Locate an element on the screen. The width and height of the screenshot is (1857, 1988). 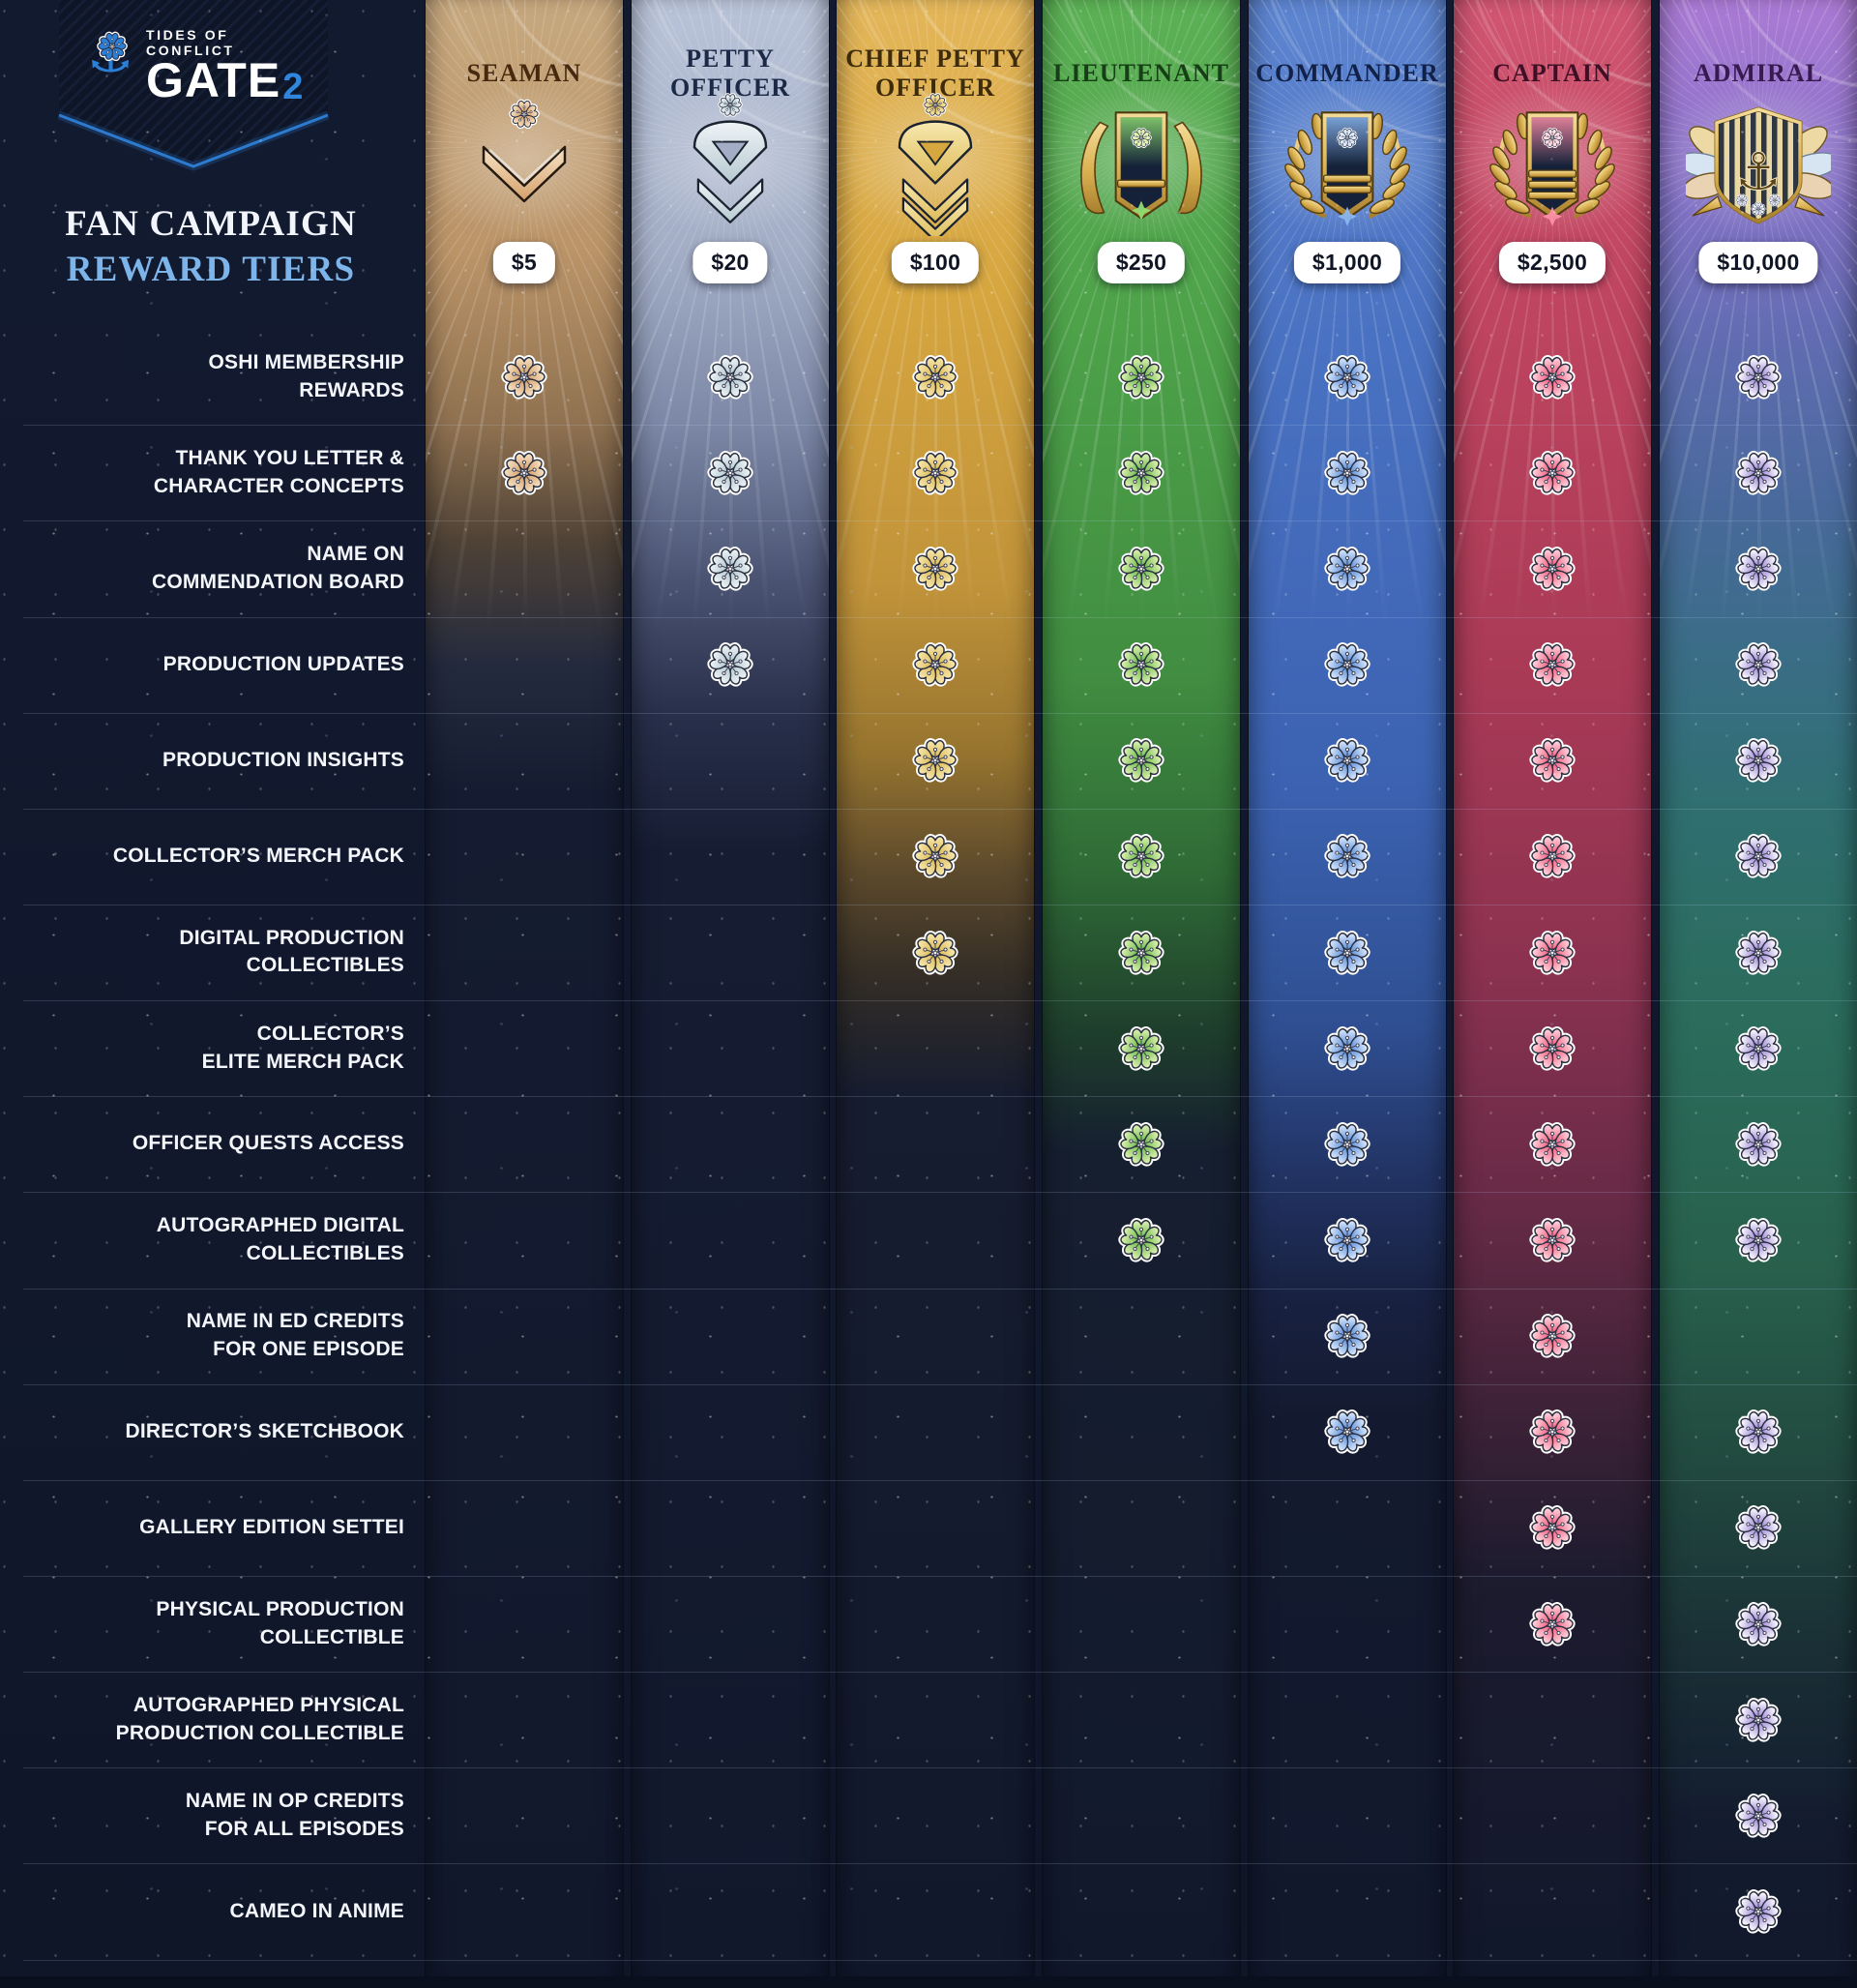
reward-row-label: NAME ON COMMENDATION BOARD is located at coordinates (277, 568).